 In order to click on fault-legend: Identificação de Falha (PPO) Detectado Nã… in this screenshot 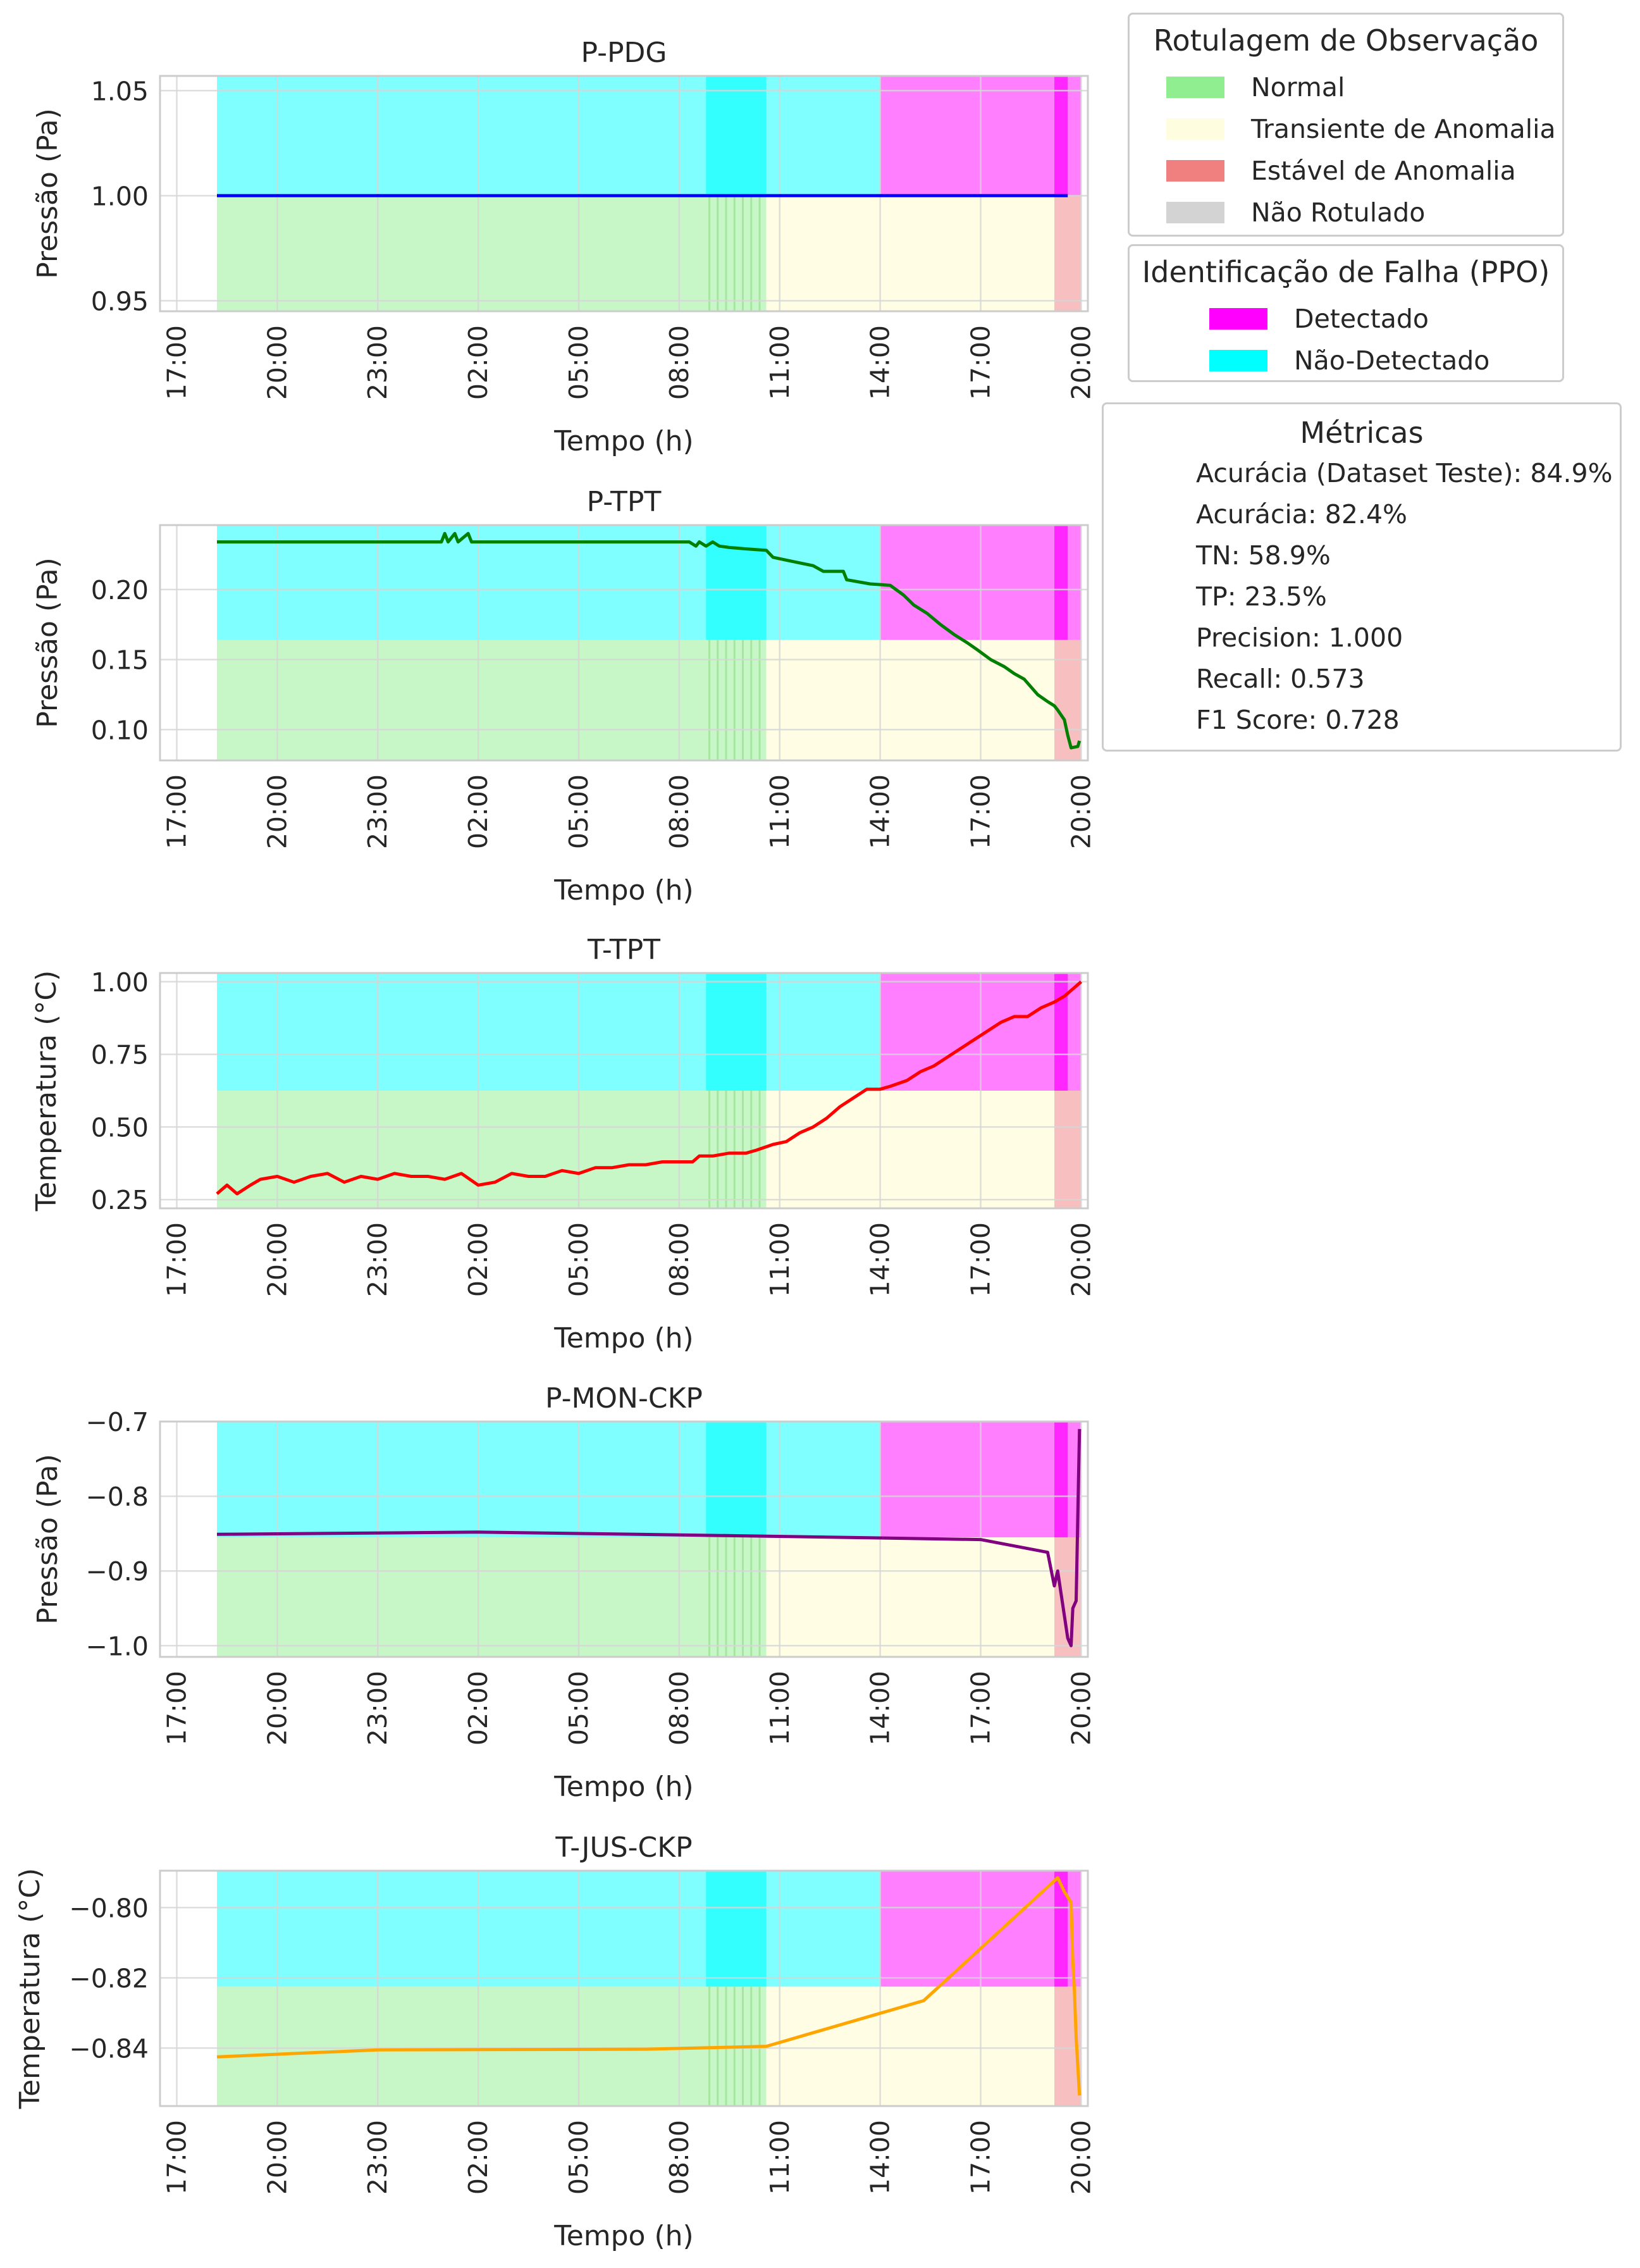, I will do `click(1346, 313)`.